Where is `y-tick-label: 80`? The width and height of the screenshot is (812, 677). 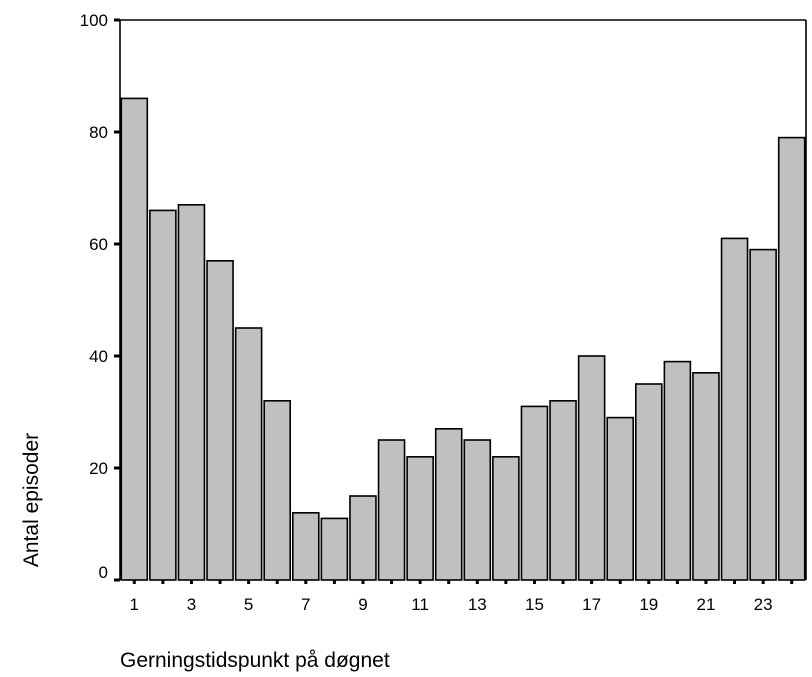 y-tick-label: 80 is located at coordinates (98, 132).